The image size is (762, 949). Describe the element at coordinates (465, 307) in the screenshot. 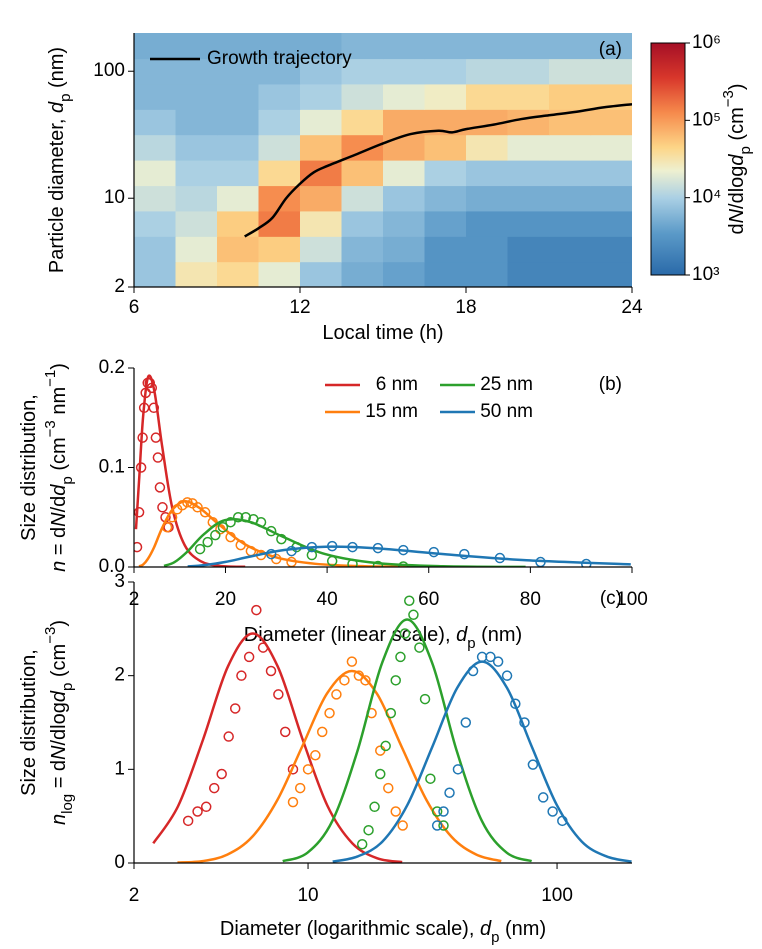

I see `x-tick-label: 18` at that location.